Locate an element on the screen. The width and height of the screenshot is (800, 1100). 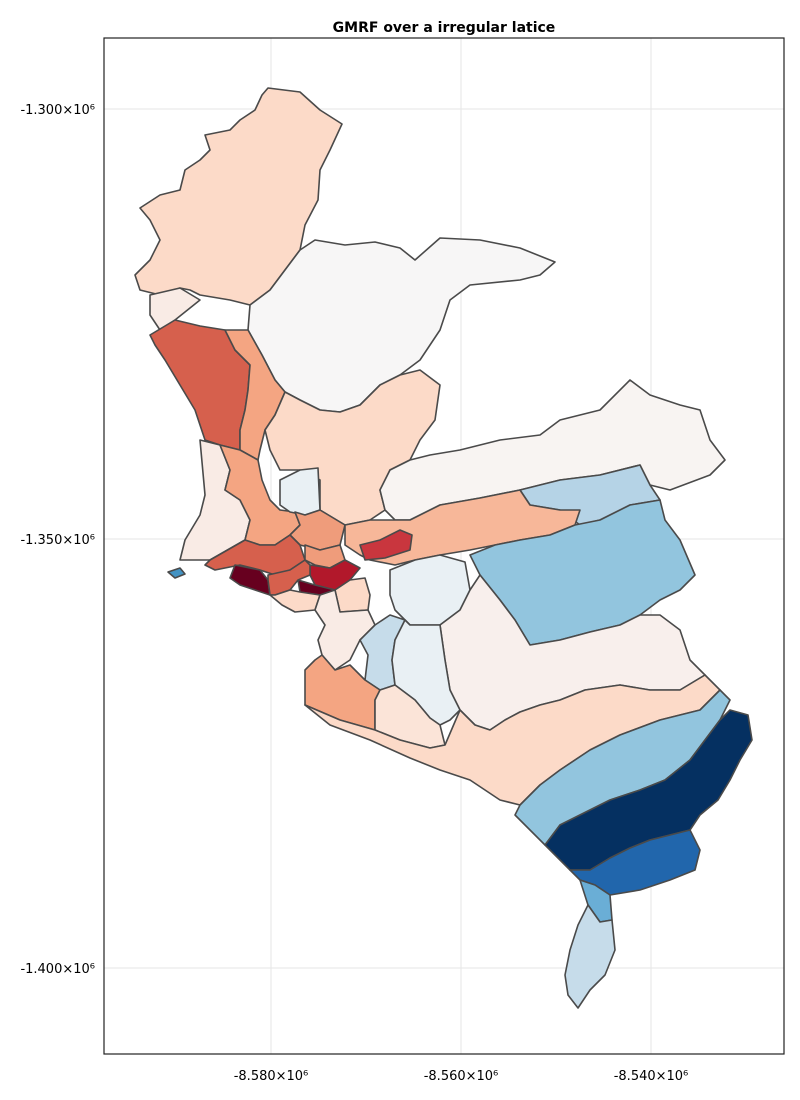
y-axis: -1.300×10⁶ -1.350×10⁶ -1.400×10⁶ is located at coordinates (57, 540).